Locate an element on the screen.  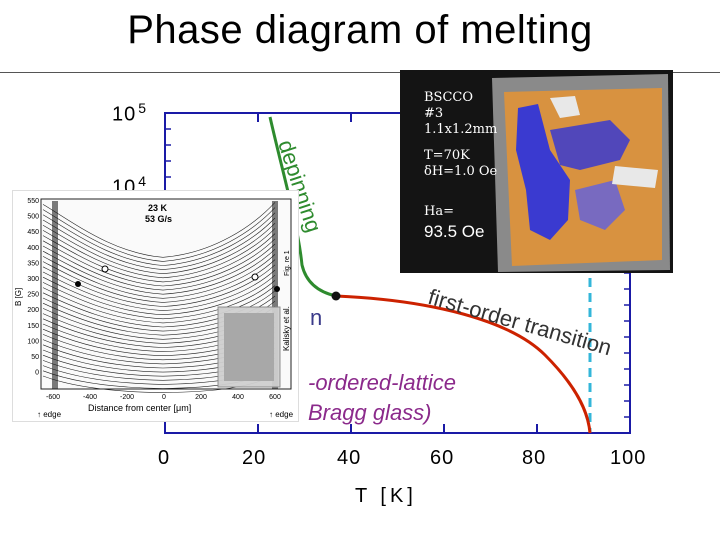
element: T=70K is located at coordinates (447, 155).